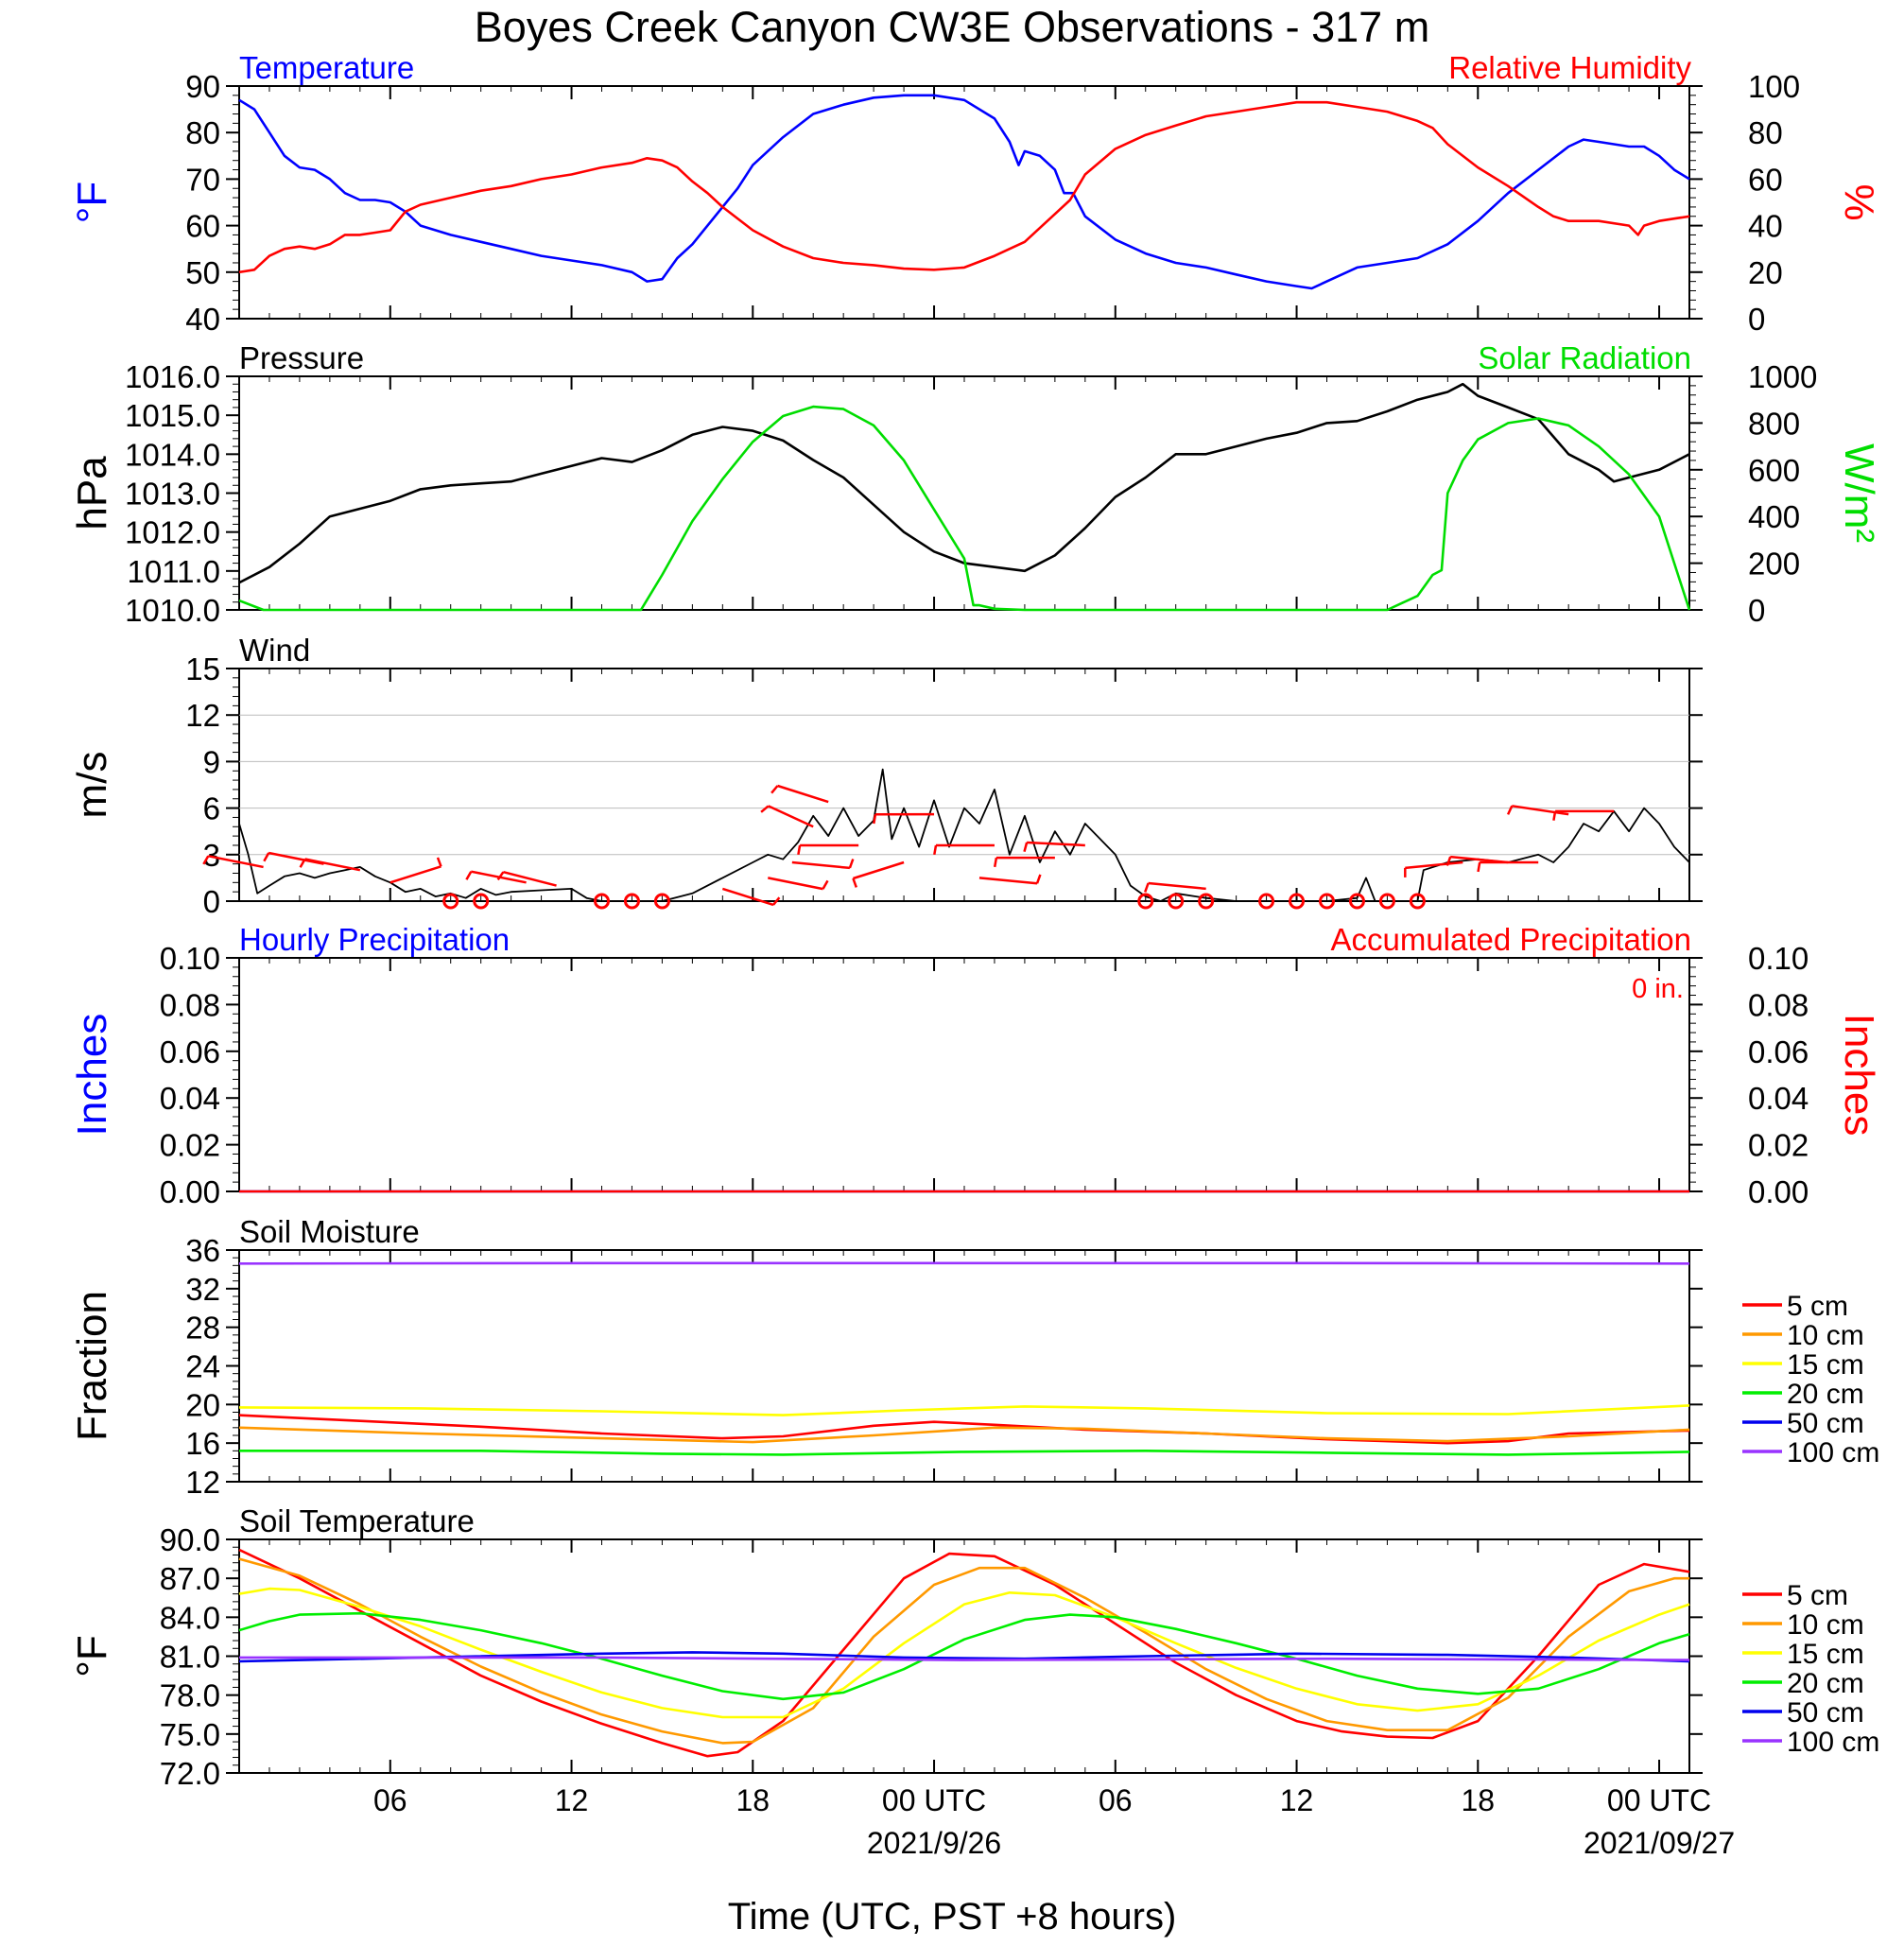  What do you see at coordinates (202, 1405) in the screenshot?
I see `y-tick-label: 20` at bounding box center [202, 1405].